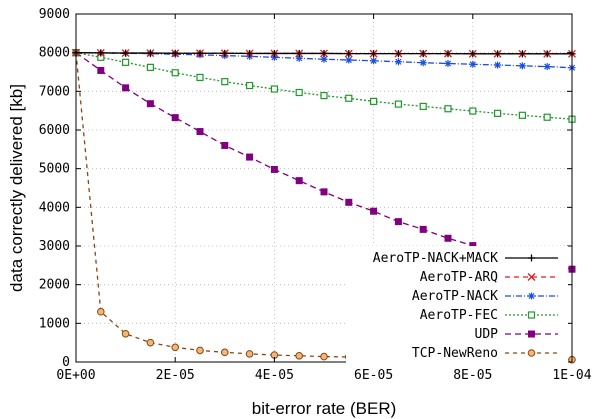 The width and height of the screenshot is (596, 419). What do you see at coordinates (571, 375) in the screenshot?
I see `x-tick-label: 1E-04` at bounding box center [571, 375].